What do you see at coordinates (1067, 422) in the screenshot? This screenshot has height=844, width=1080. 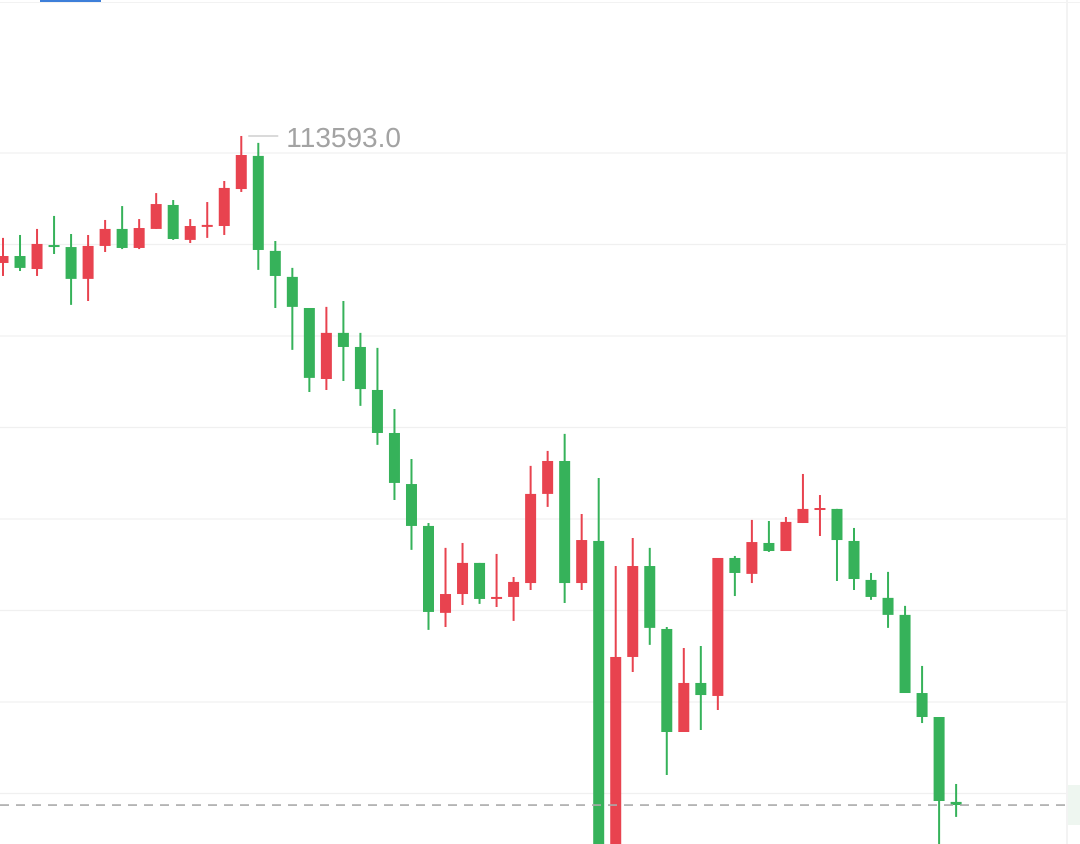 I see `price-axis-divider` at bounding box center [1067, 422].